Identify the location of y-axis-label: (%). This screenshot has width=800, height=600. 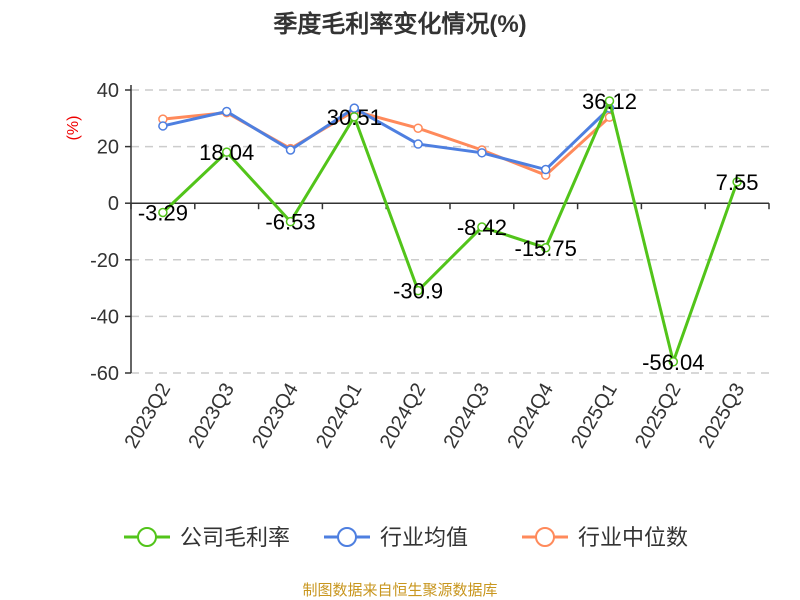
(73, 128).